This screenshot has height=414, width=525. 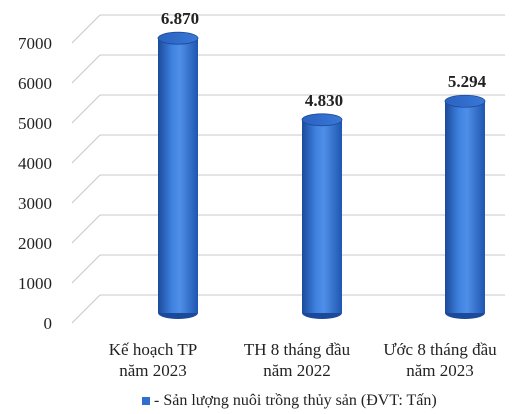 What do you see at coordinates (35, 123) in the screenshot?
I see `y-tick-label: 5000` at bounding box center [35, 123].